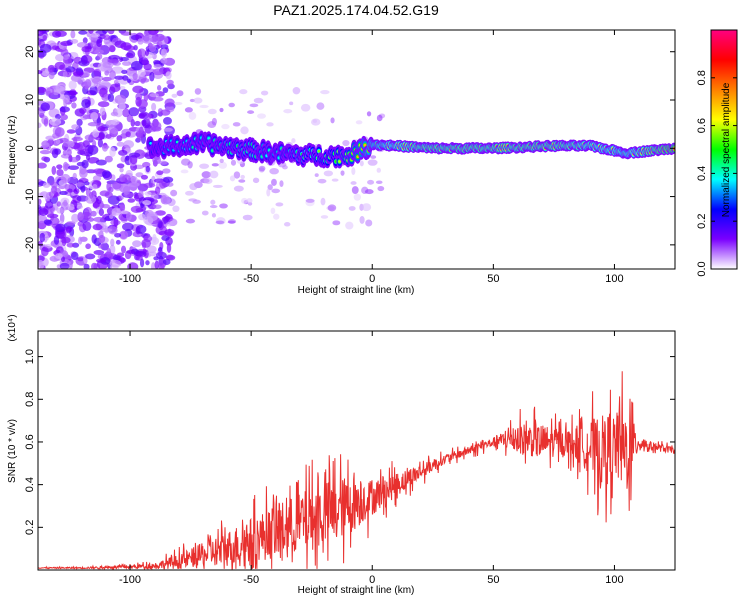  I want to click on snr-x-label: Height of straight line (km), so click(356, 590).